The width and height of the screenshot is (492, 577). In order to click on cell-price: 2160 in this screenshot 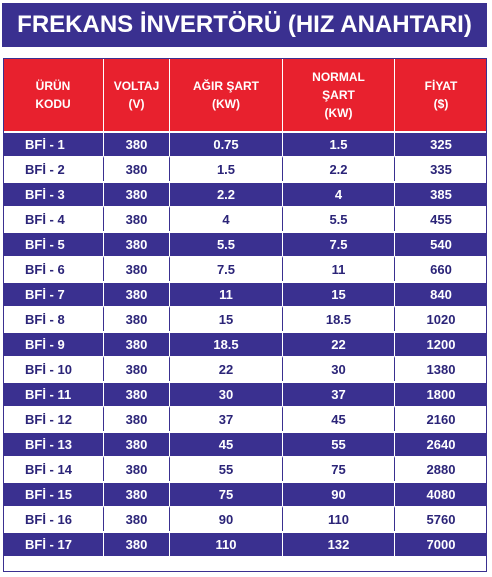, I will do `click(441, 418)`.